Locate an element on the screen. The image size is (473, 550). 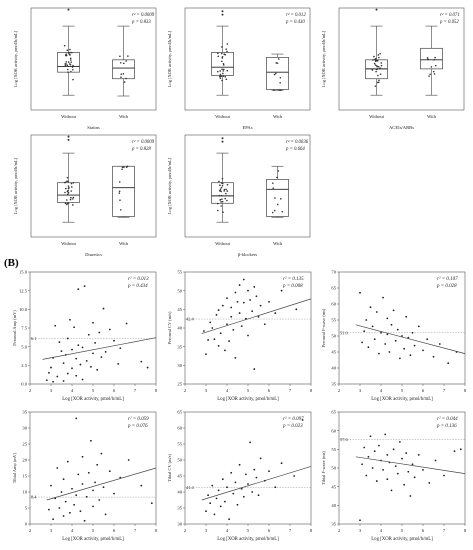
outlier-point is located at coordinates (222, 11).